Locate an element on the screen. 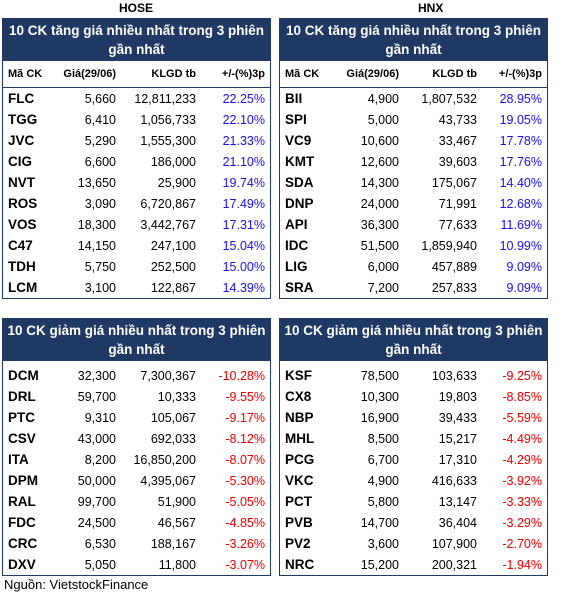 This screenshot has width=575, height=605. source-note: Nguồn: VietstockFinance is located at coordinates (76, 584).